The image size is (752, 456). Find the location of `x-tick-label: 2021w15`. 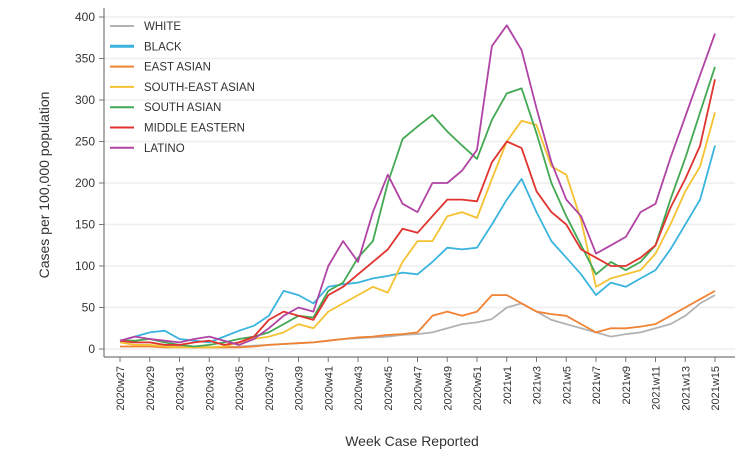

x-tick-label: 2021w15 is located at coordinates (716, 388).